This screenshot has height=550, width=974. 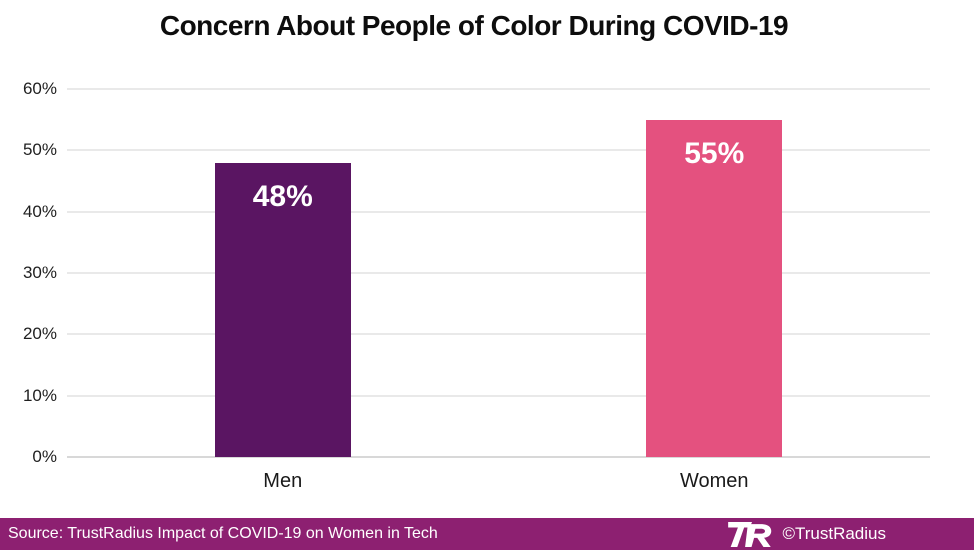 What do you see at coordinates (39, 211) in the screenshot?
I see `y-tick-label: 40%` at bounding box center [39, 211].